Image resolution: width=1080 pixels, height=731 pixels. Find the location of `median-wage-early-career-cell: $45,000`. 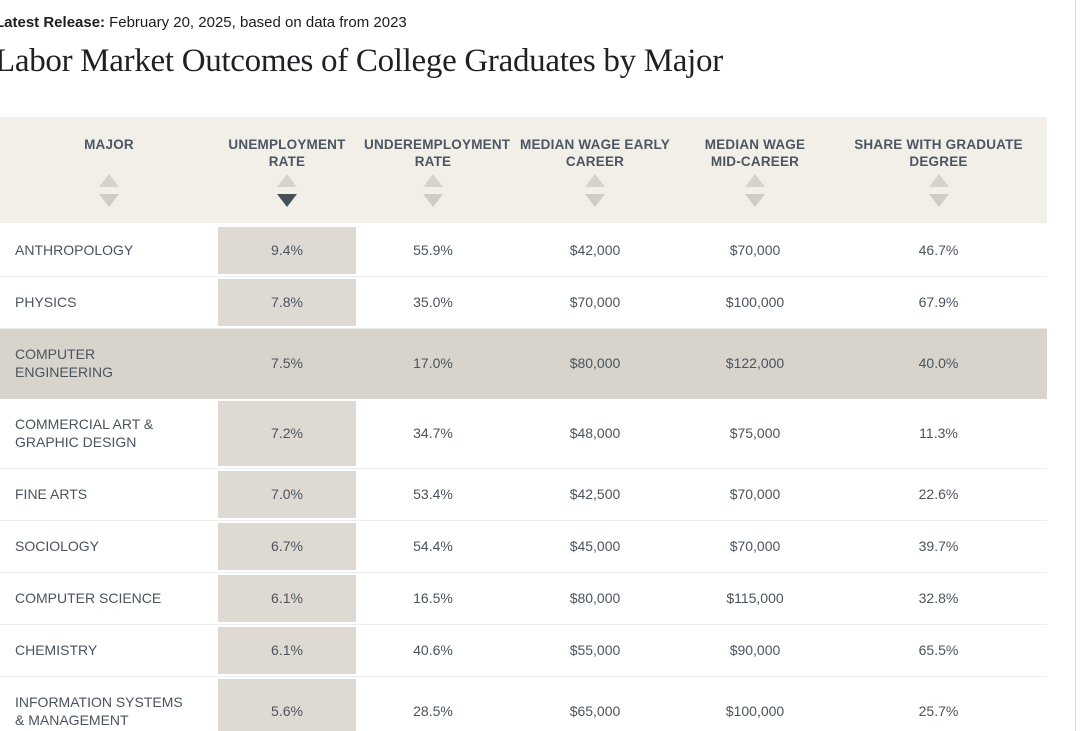

median-wage-early-career-cell: $45,000 is located at coordinates (595, 546).